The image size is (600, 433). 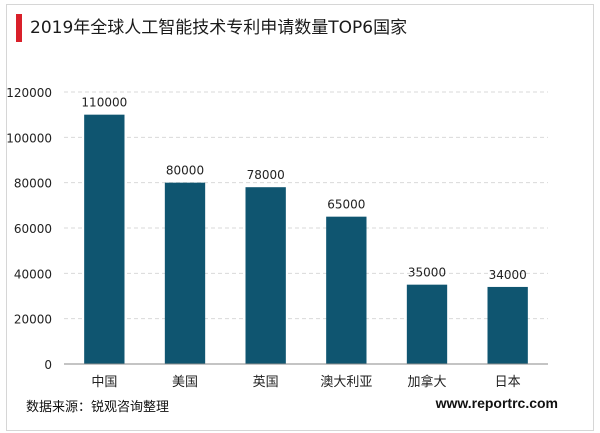 I want to click on data-label: 35000, so click(x=427, y=273).